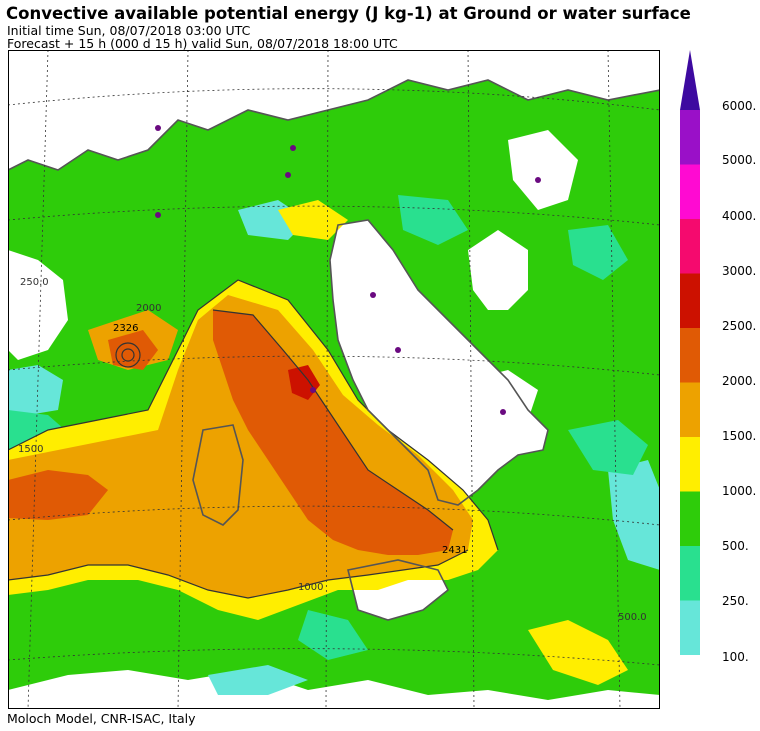  What do you see at coordinates (739, 271) in the screenshot?
I see `legend-label: 3000.` at bounding box center [739, 271].